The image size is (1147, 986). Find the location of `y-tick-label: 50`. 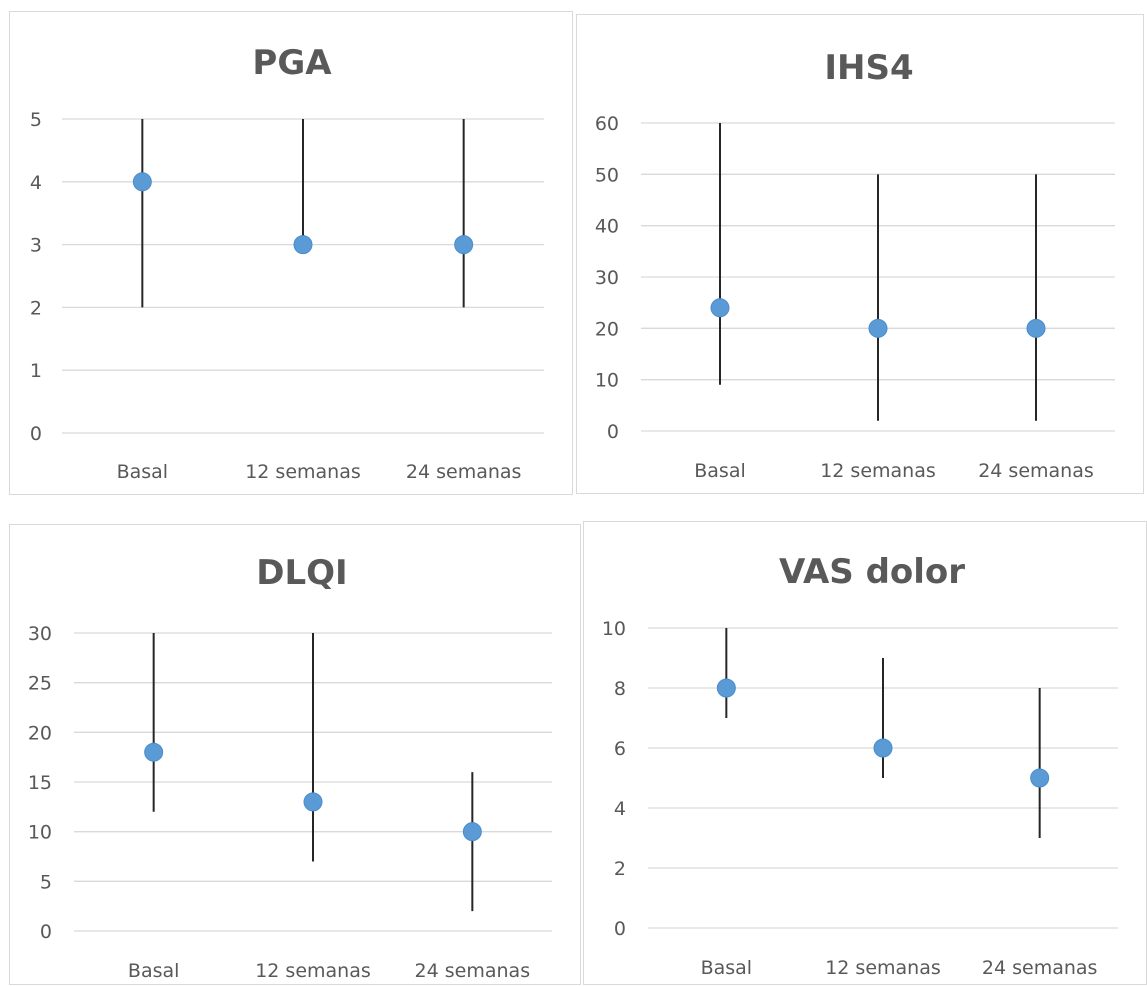

y-tick-label: 50 is located at coordinates (607, 175).